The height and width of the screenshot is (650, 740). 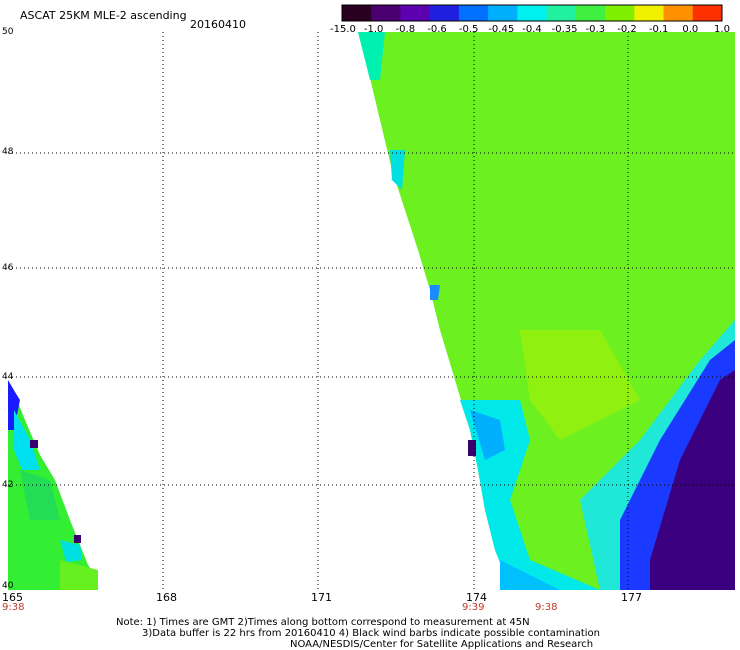 I want to click on colorbar, so click(x=532, y=13).